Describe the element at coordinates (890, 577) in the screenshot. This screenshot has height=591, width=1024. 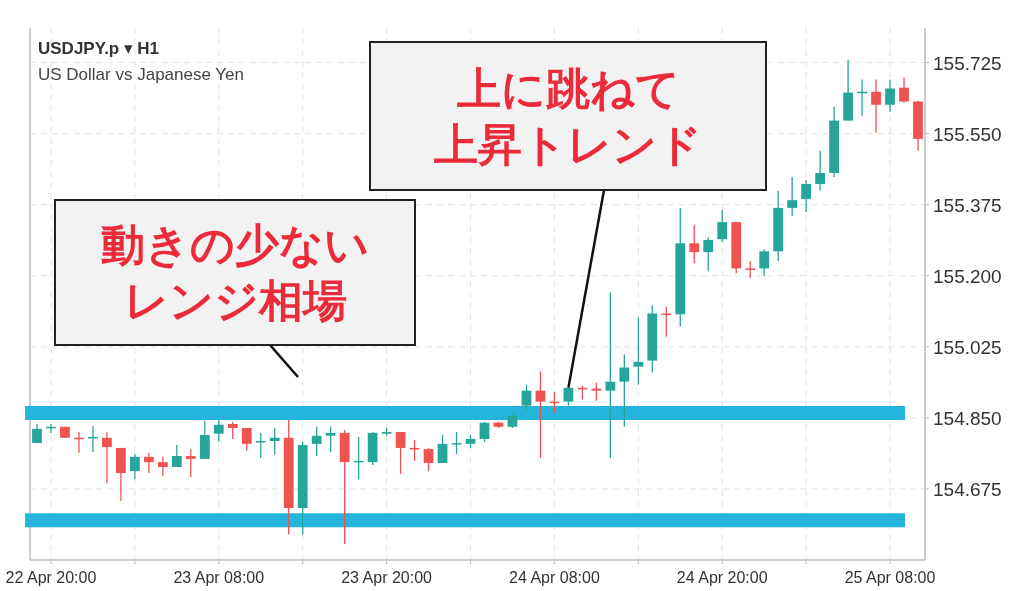
I see `x-tick-label: 25 Apr 08:00` at that location.